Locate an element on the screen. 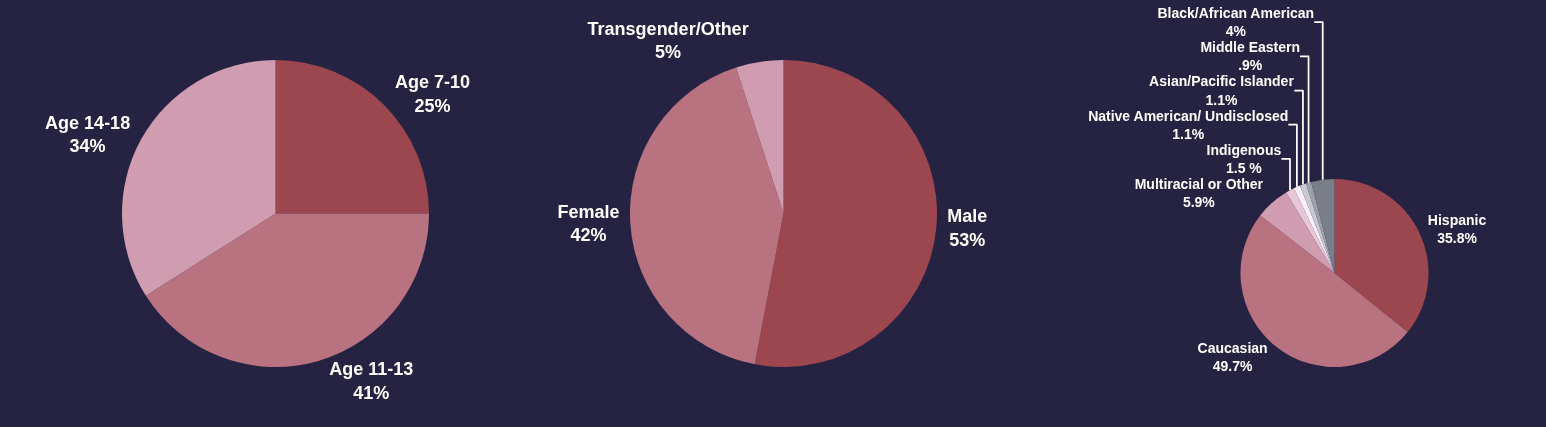 The width and height of the screenshot is (1546, 427). slice-label: Middle Eastern is located at coordinates (1250, 47).